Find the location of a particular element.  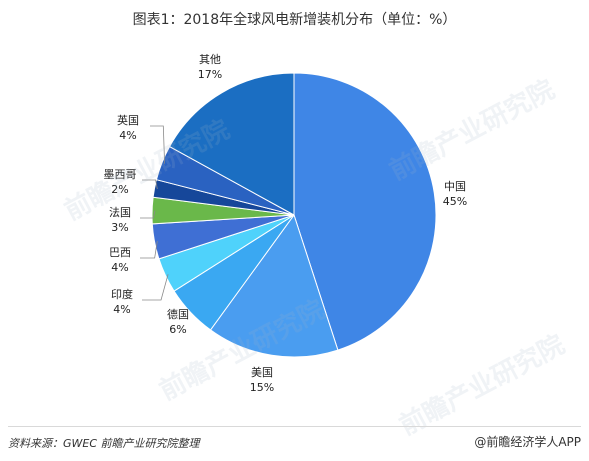

slice-label-name: 巴西 is located at coordinates (120, 252).